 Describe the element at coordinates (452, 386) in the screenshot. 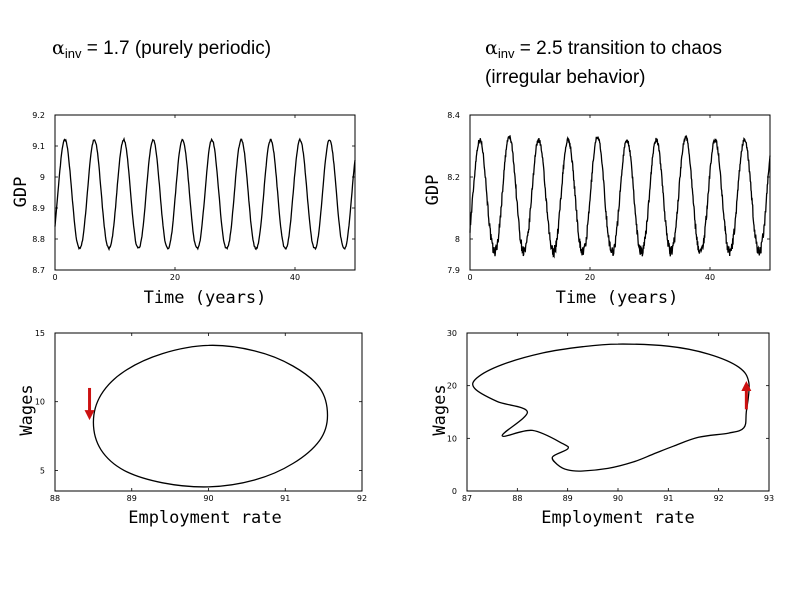

I see `y-tick-label: 20` at that location.